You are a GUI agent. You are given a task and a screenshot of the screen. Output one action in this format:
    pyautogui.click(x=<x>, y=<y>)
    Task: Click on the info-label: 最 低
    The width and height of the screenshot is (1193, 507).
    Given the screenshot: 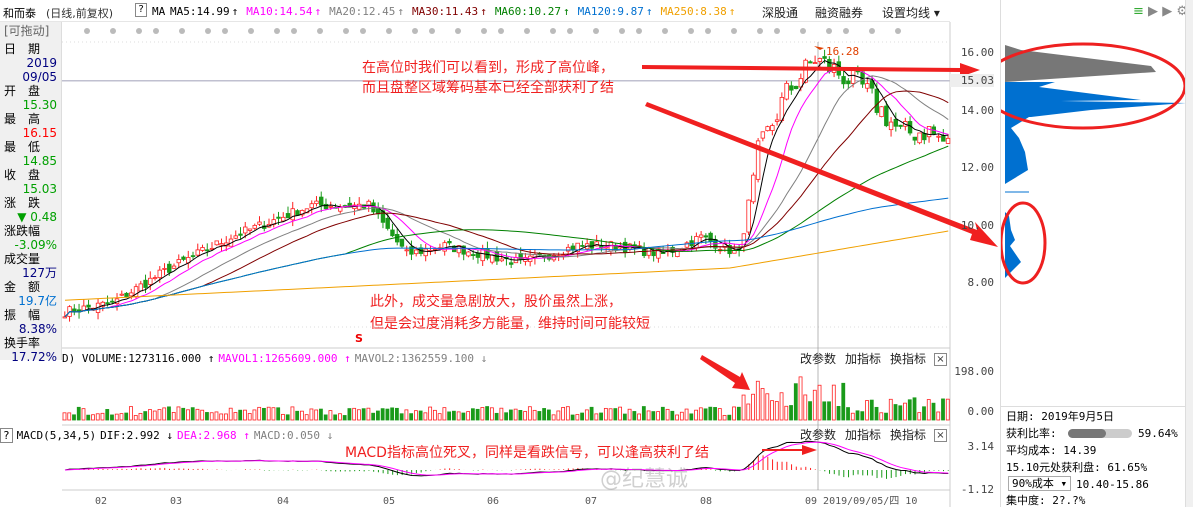 What is the action you would take?
    pyautogui.click(x=22, y=147)
    